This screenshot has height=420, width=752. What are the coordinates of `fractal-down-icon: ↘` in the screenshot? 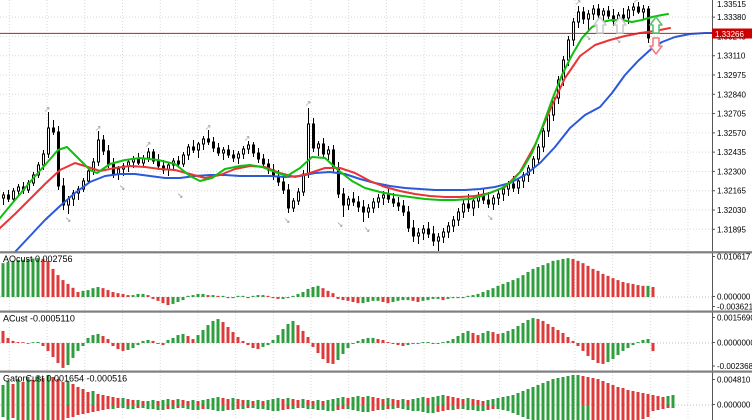 It's located at (367, 229).